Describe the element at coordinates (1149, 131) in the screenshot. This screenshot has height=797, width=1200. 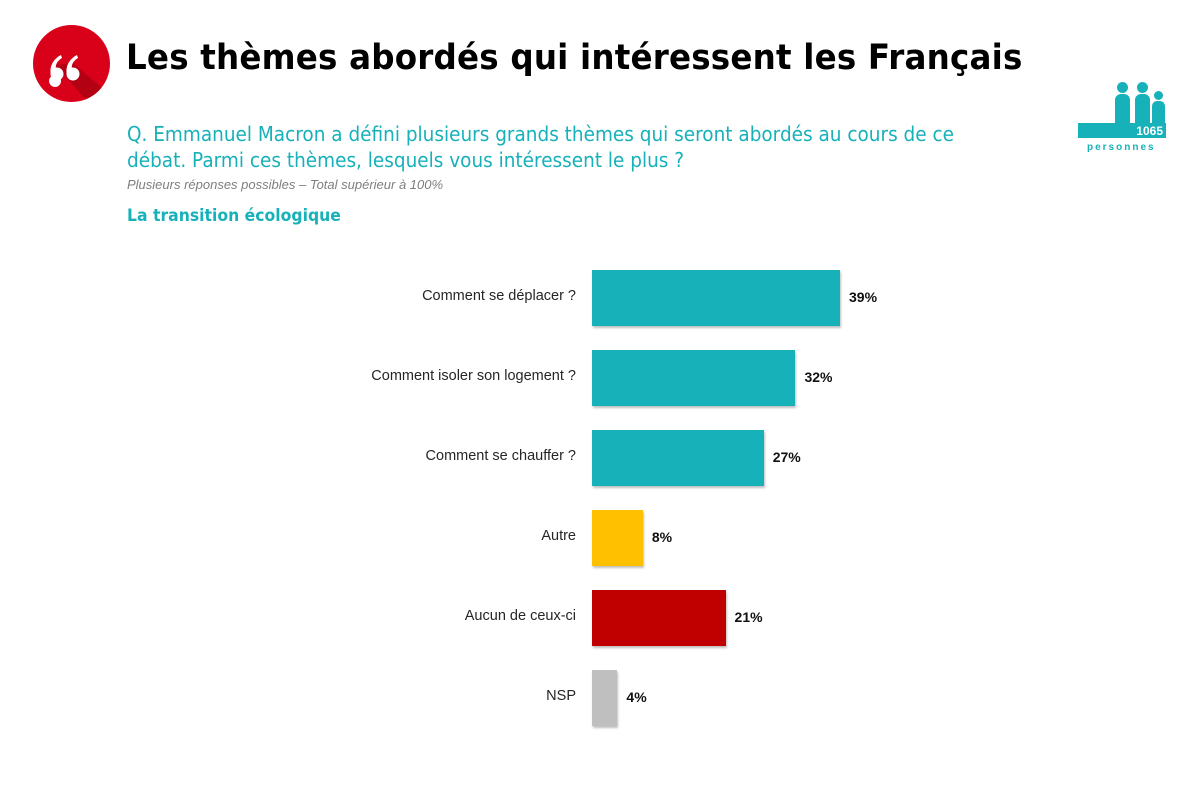
I see `sample-count: 1065` at that location.